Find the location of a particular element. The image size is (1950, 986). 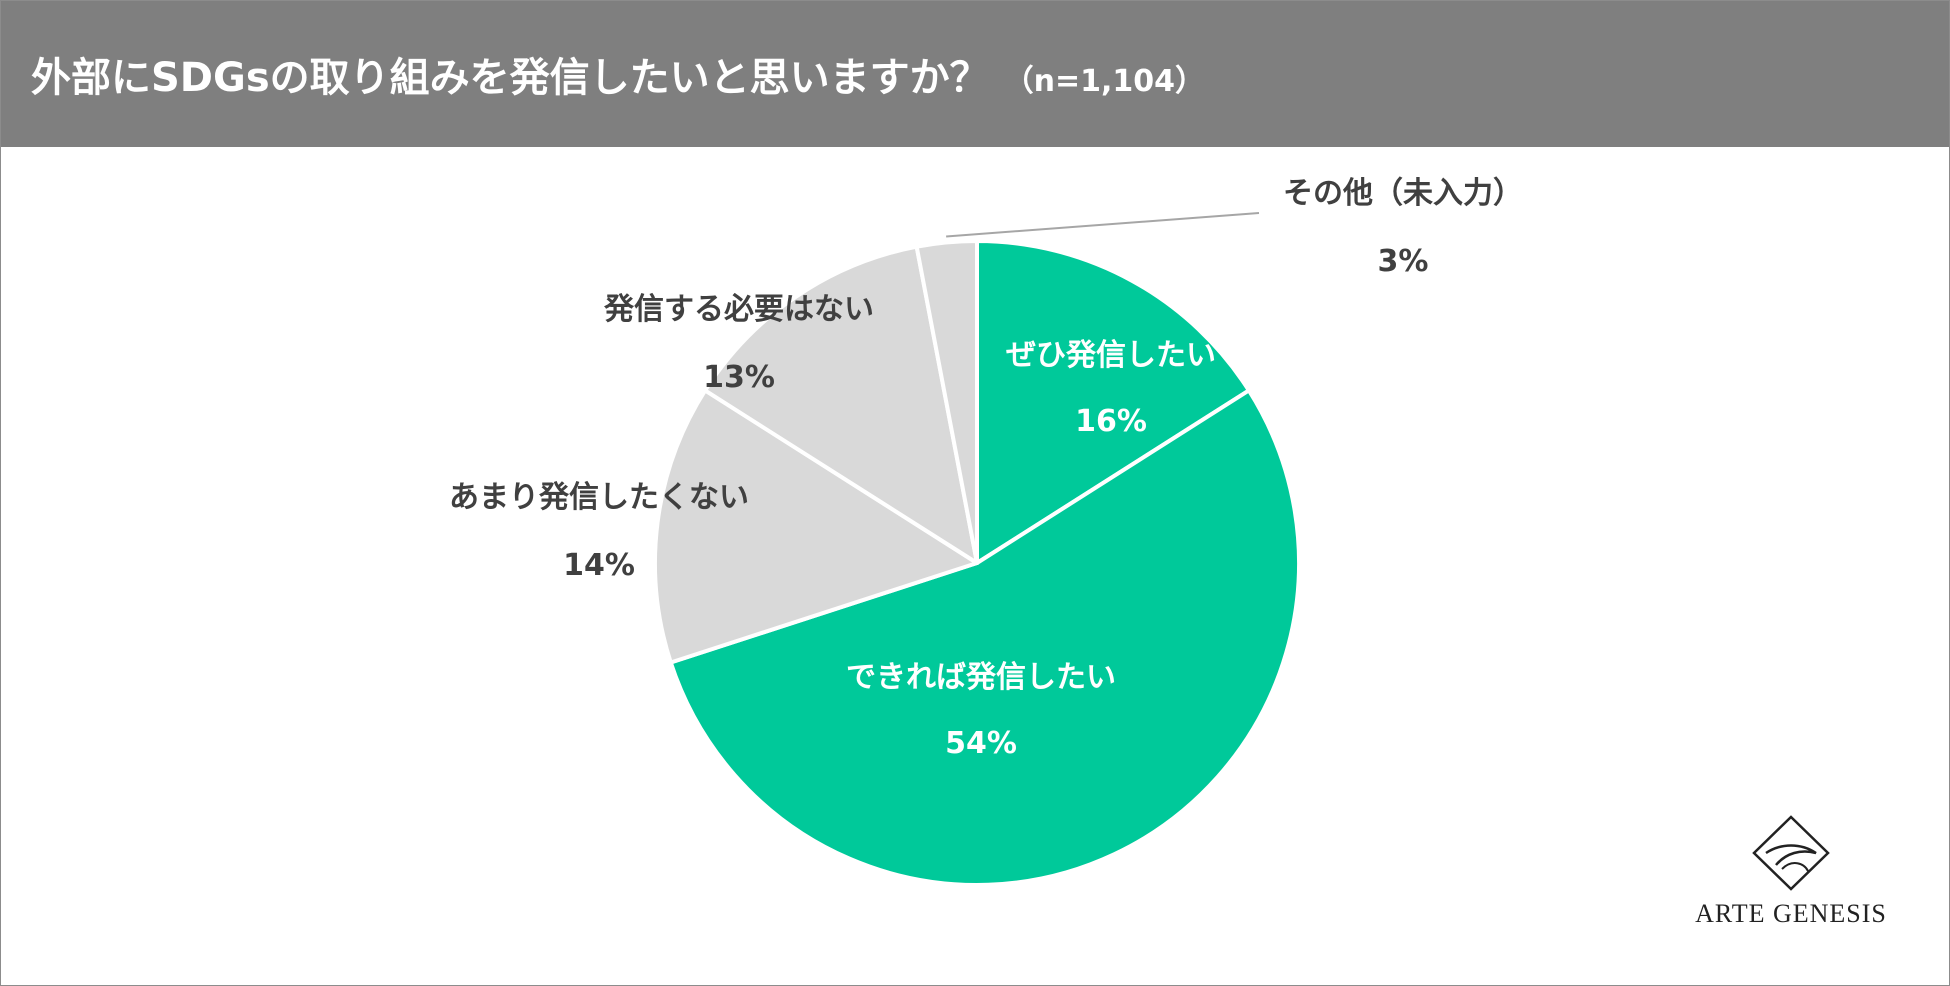

slice-value-label: 3% is located at coordinates (1403, 261).